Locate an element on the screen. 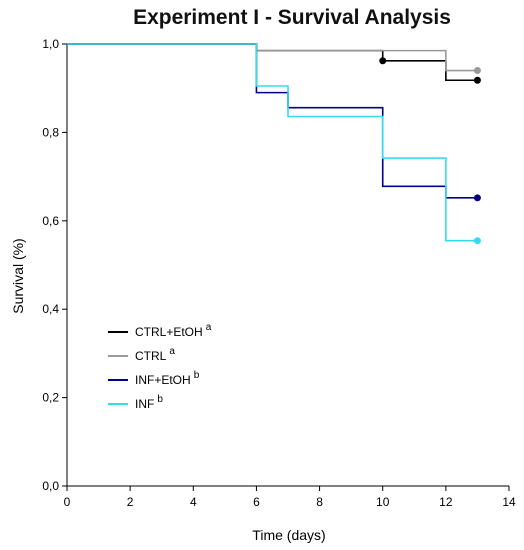 The height and width of the screenshot is (550, 524). chart-title: Experiment I - Survival Analysis is located at coordinates (292, 17).